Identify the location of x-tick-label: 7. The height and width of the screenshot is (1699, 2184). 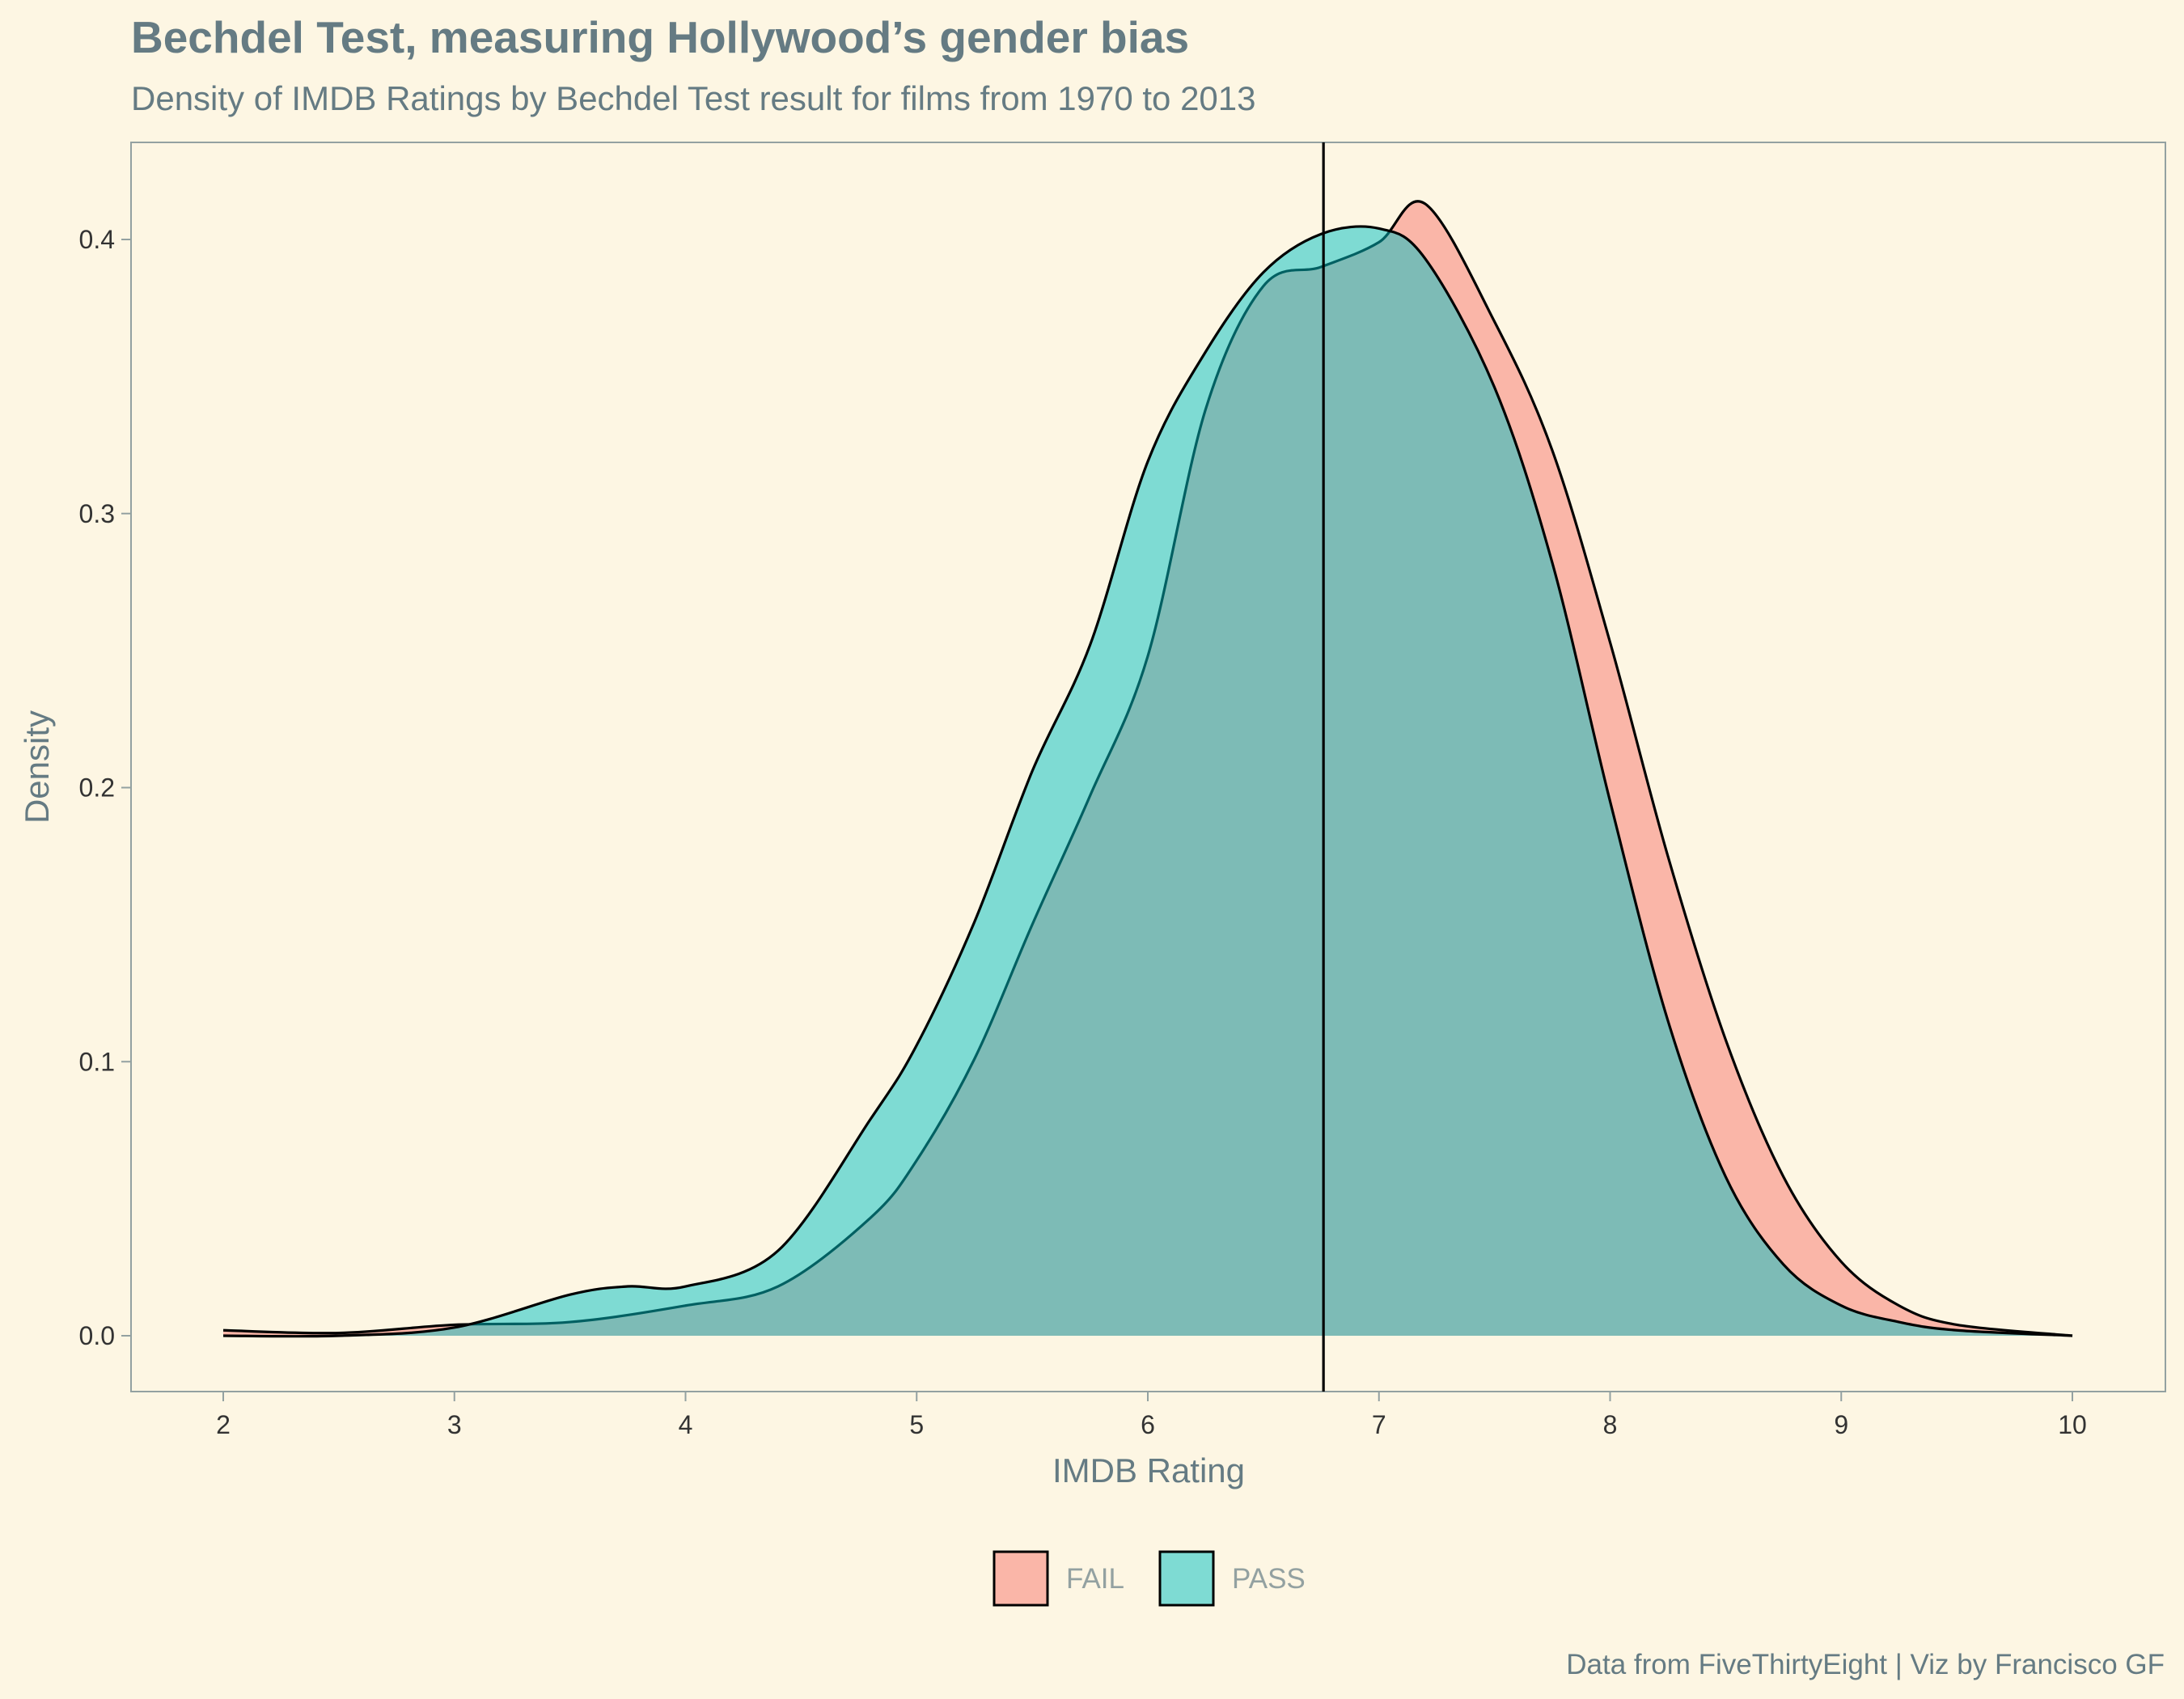
(1379, 1424).